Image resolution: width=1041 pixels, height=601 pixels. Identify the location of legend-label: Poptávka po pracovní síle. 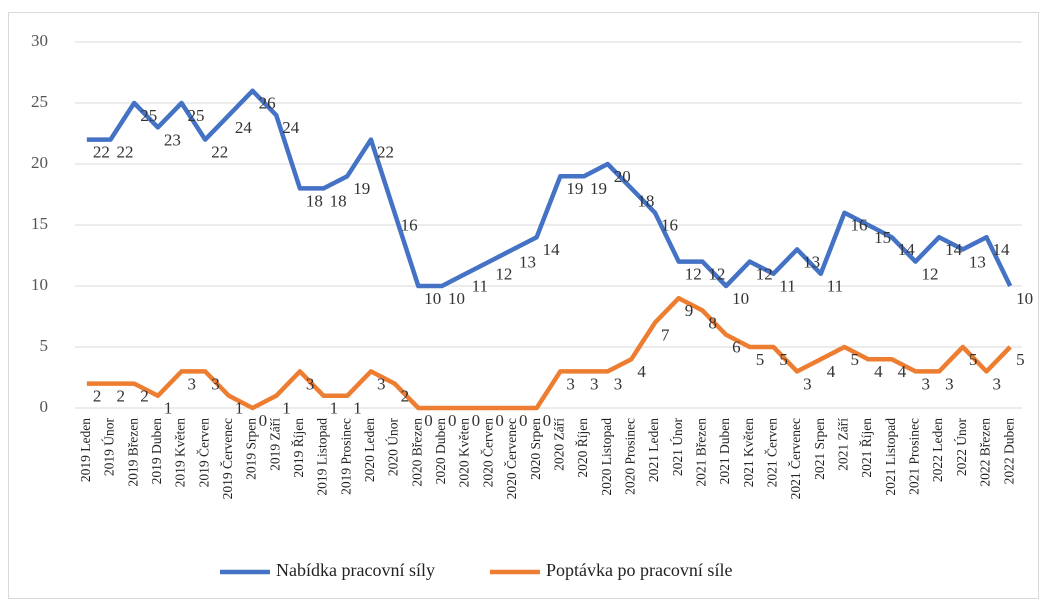
(639, 570).